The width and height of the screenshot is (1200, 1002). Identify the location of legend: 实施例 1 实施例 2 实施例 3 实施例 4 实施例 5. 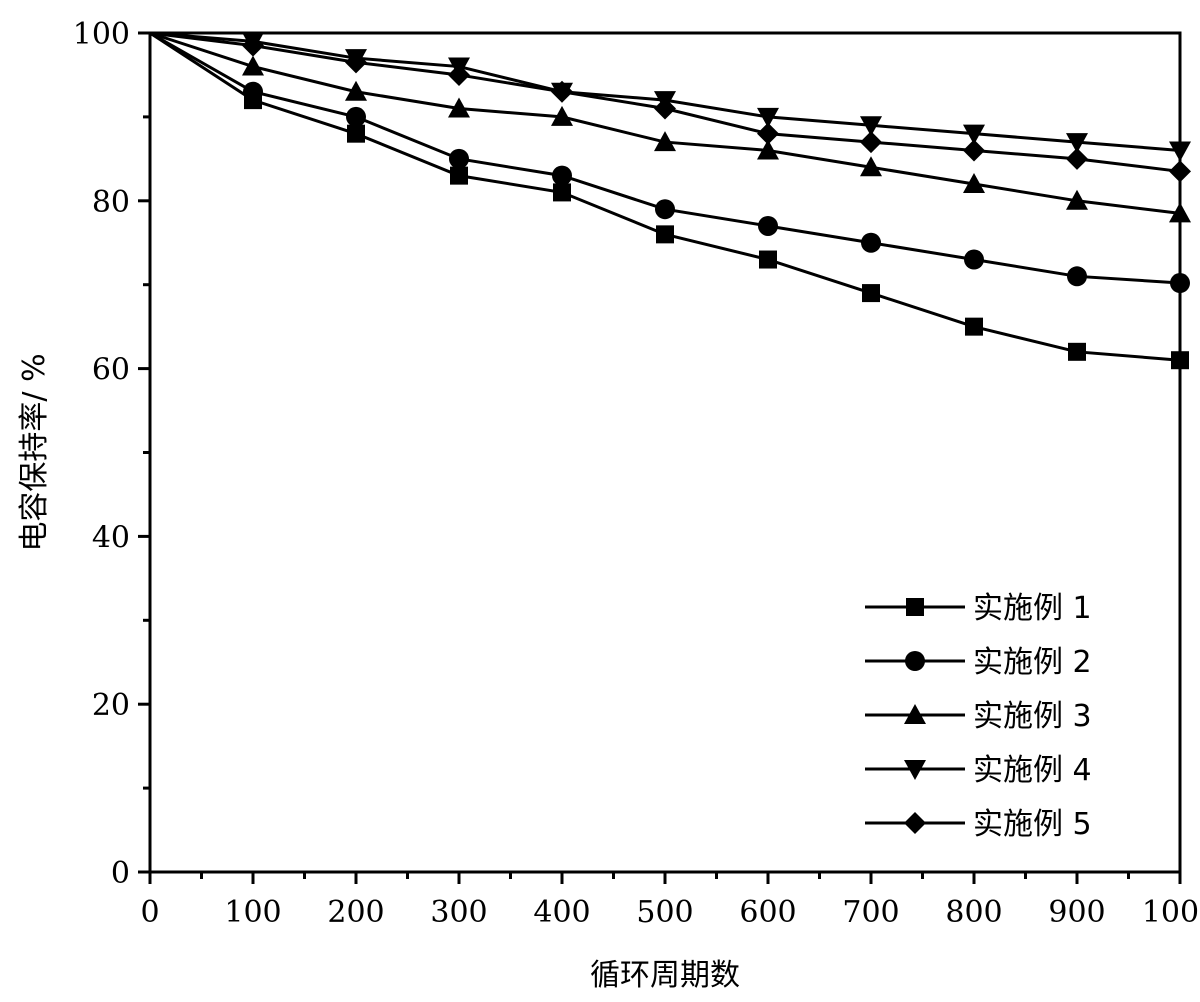
(978, 716).